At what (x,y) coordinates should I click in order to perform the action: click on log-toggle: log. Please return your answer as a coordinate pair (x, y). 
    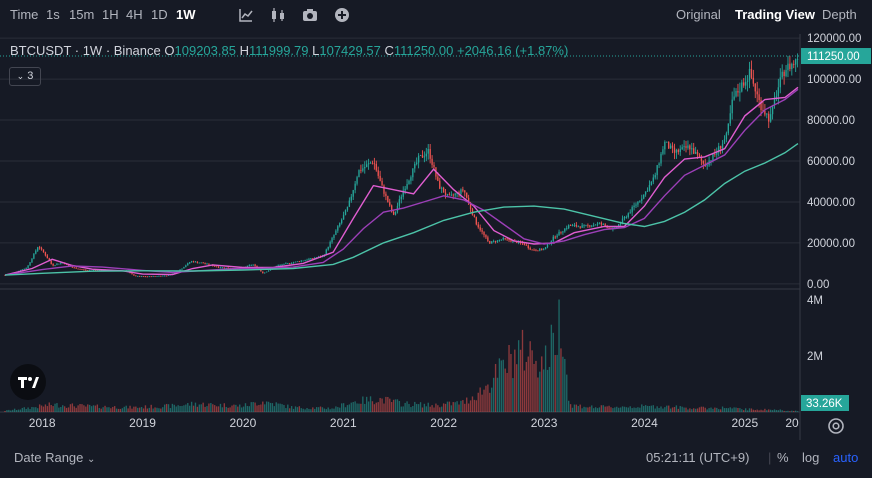
    Looking at the image, I should click on (811, 457).